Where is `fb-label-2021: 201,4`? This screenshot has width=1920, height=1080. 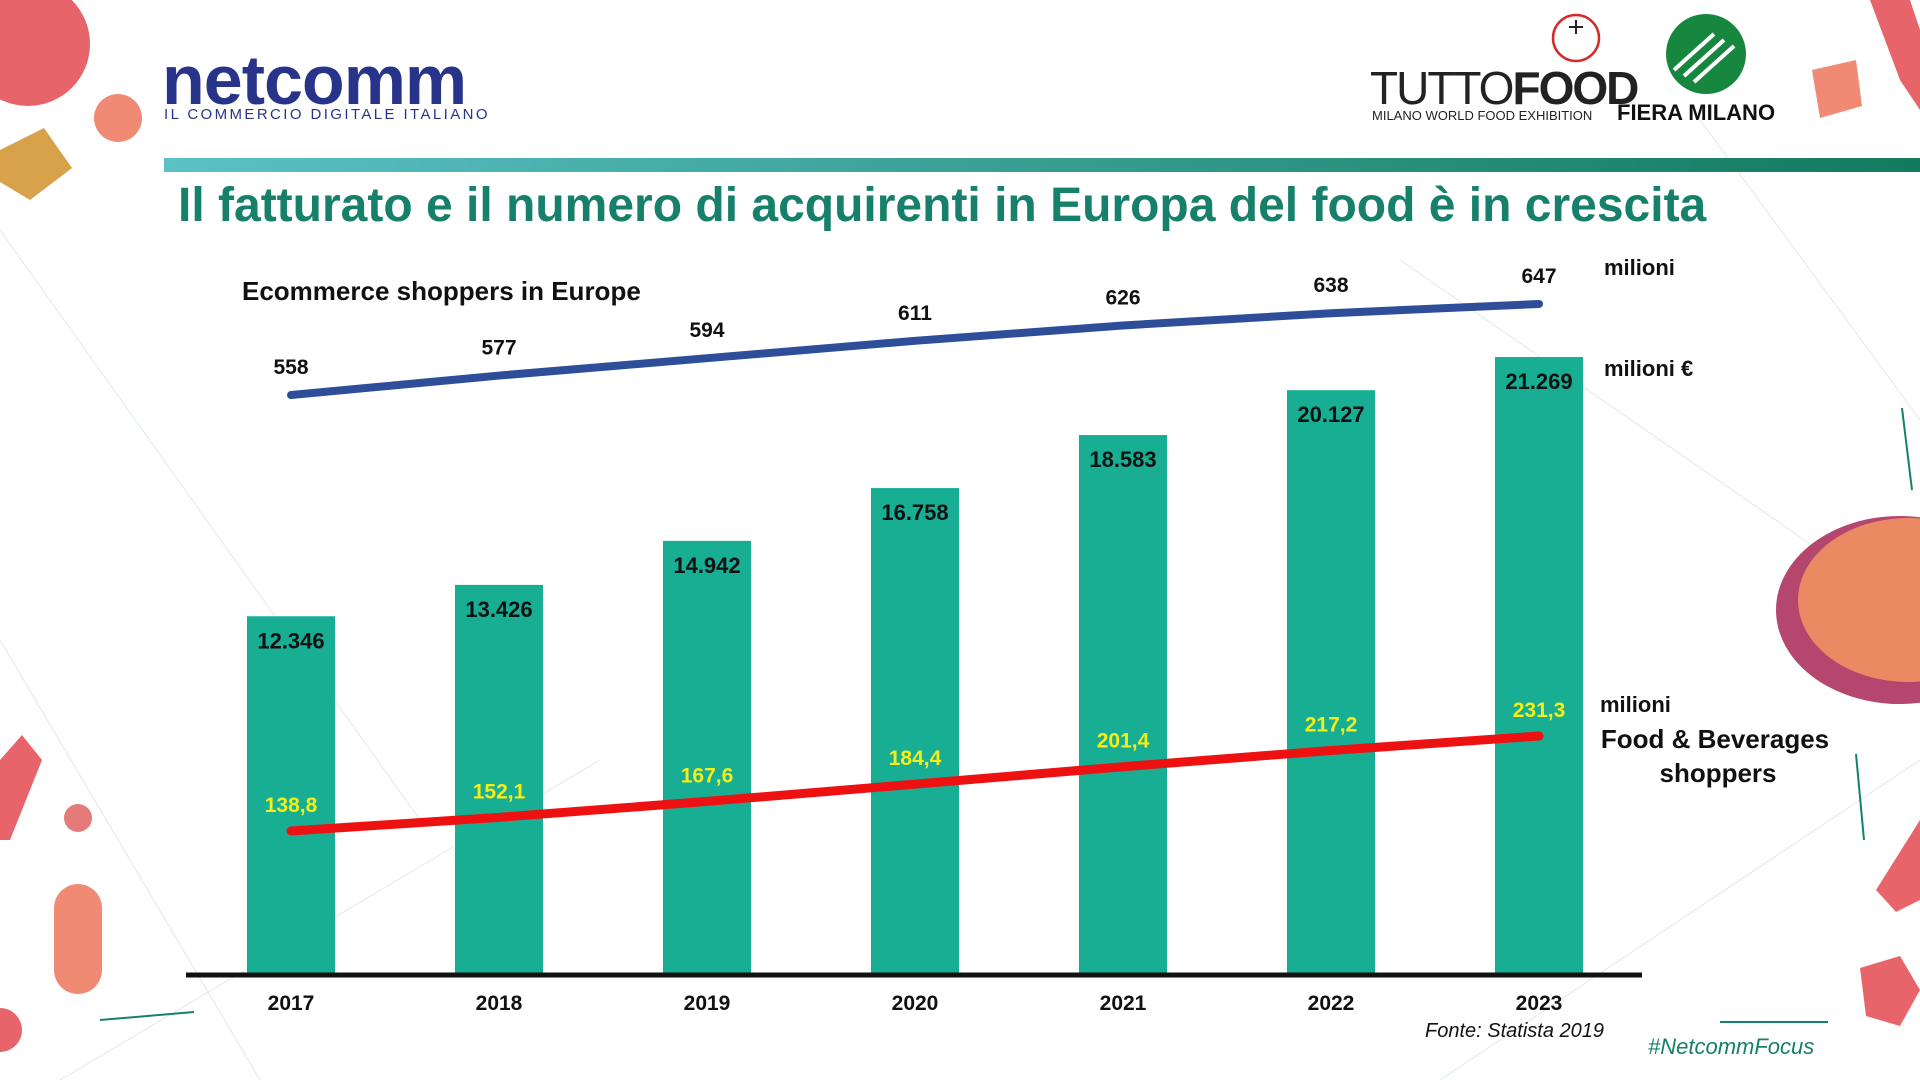
fb-label-2021: 201,4 is located at coordinates (1123, 741).